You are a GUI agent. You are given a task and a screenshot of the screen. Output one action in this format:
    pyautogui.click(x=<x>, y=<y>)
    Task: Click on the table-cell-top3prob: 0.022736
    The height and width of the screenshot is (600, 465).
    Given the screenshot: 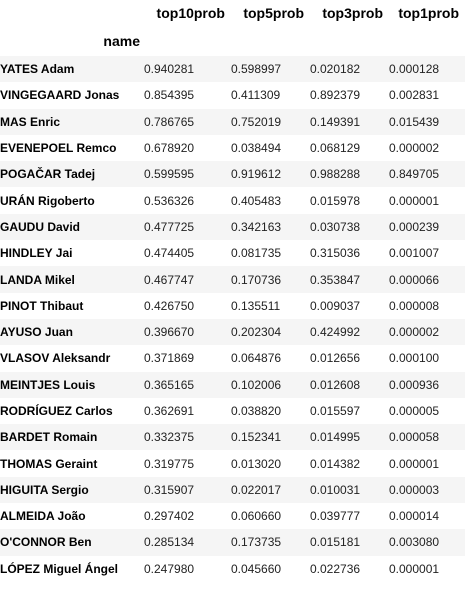 What is the action you would take?
    pyautogui.click(x=335, y=568)
    